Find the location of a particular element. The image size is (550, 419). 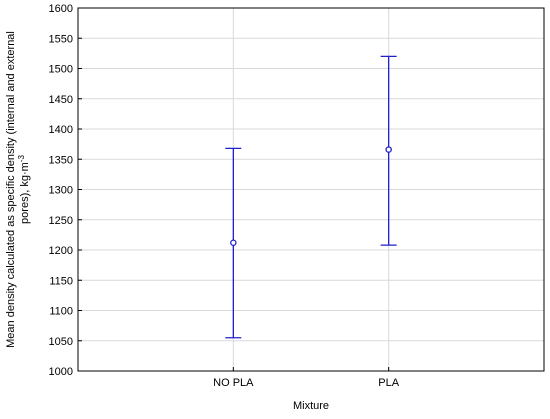

x-tick-label: PLA is located at coordinates (388, 383).